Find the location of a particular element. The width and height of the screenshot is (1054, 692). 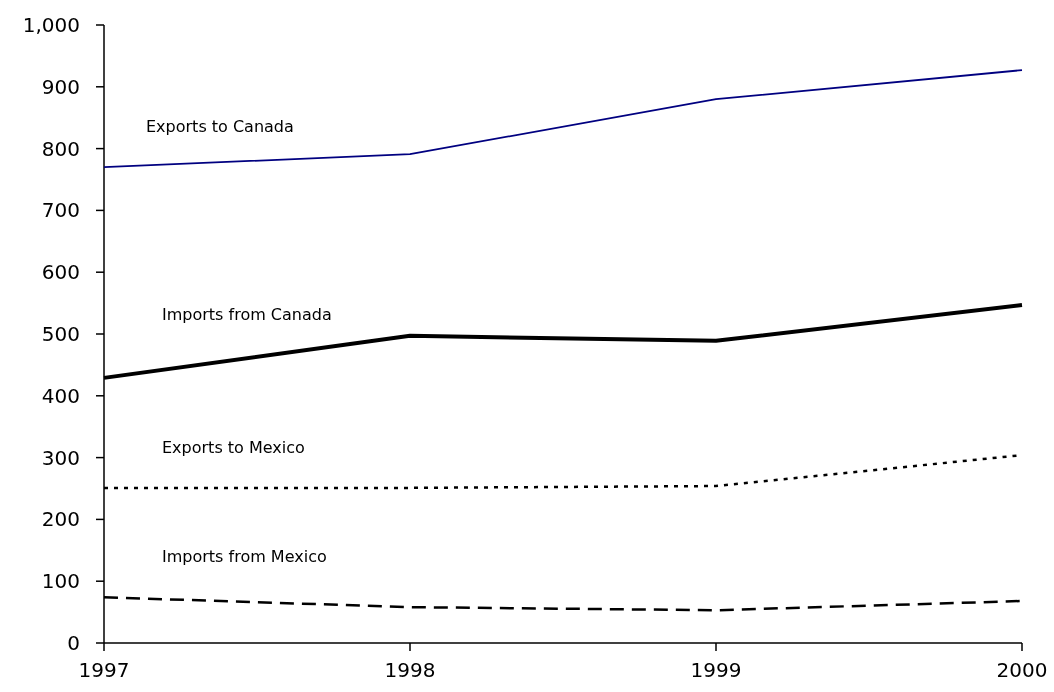

line-series is located at coordinates (563, 119).